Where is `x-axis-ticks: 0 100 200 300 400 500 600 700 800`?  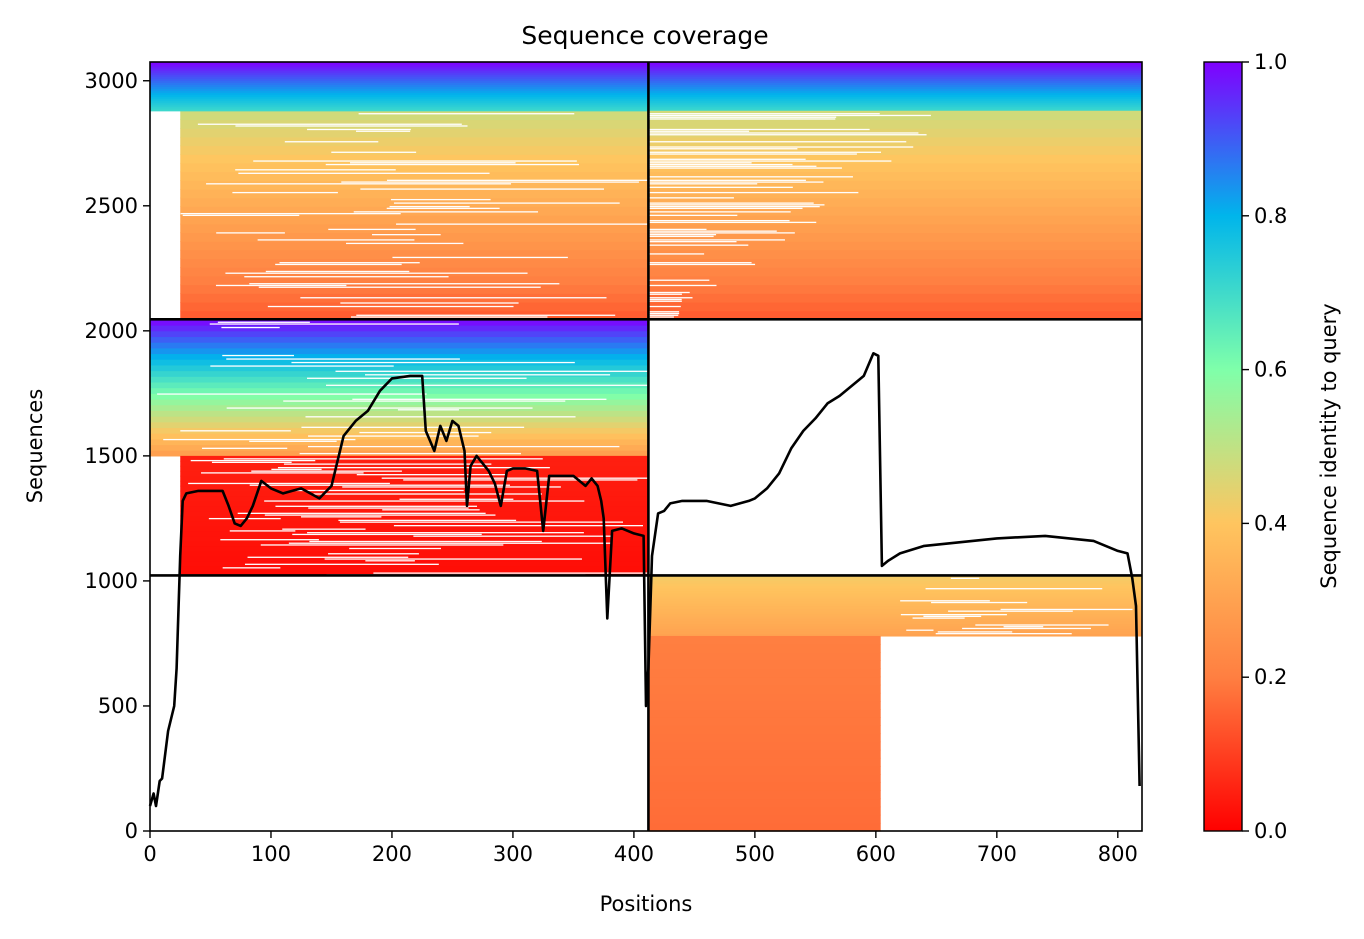
x-axis-ticks: 0 100 200 300 400 500 600 700 800 is located at coordinates (640, 848).